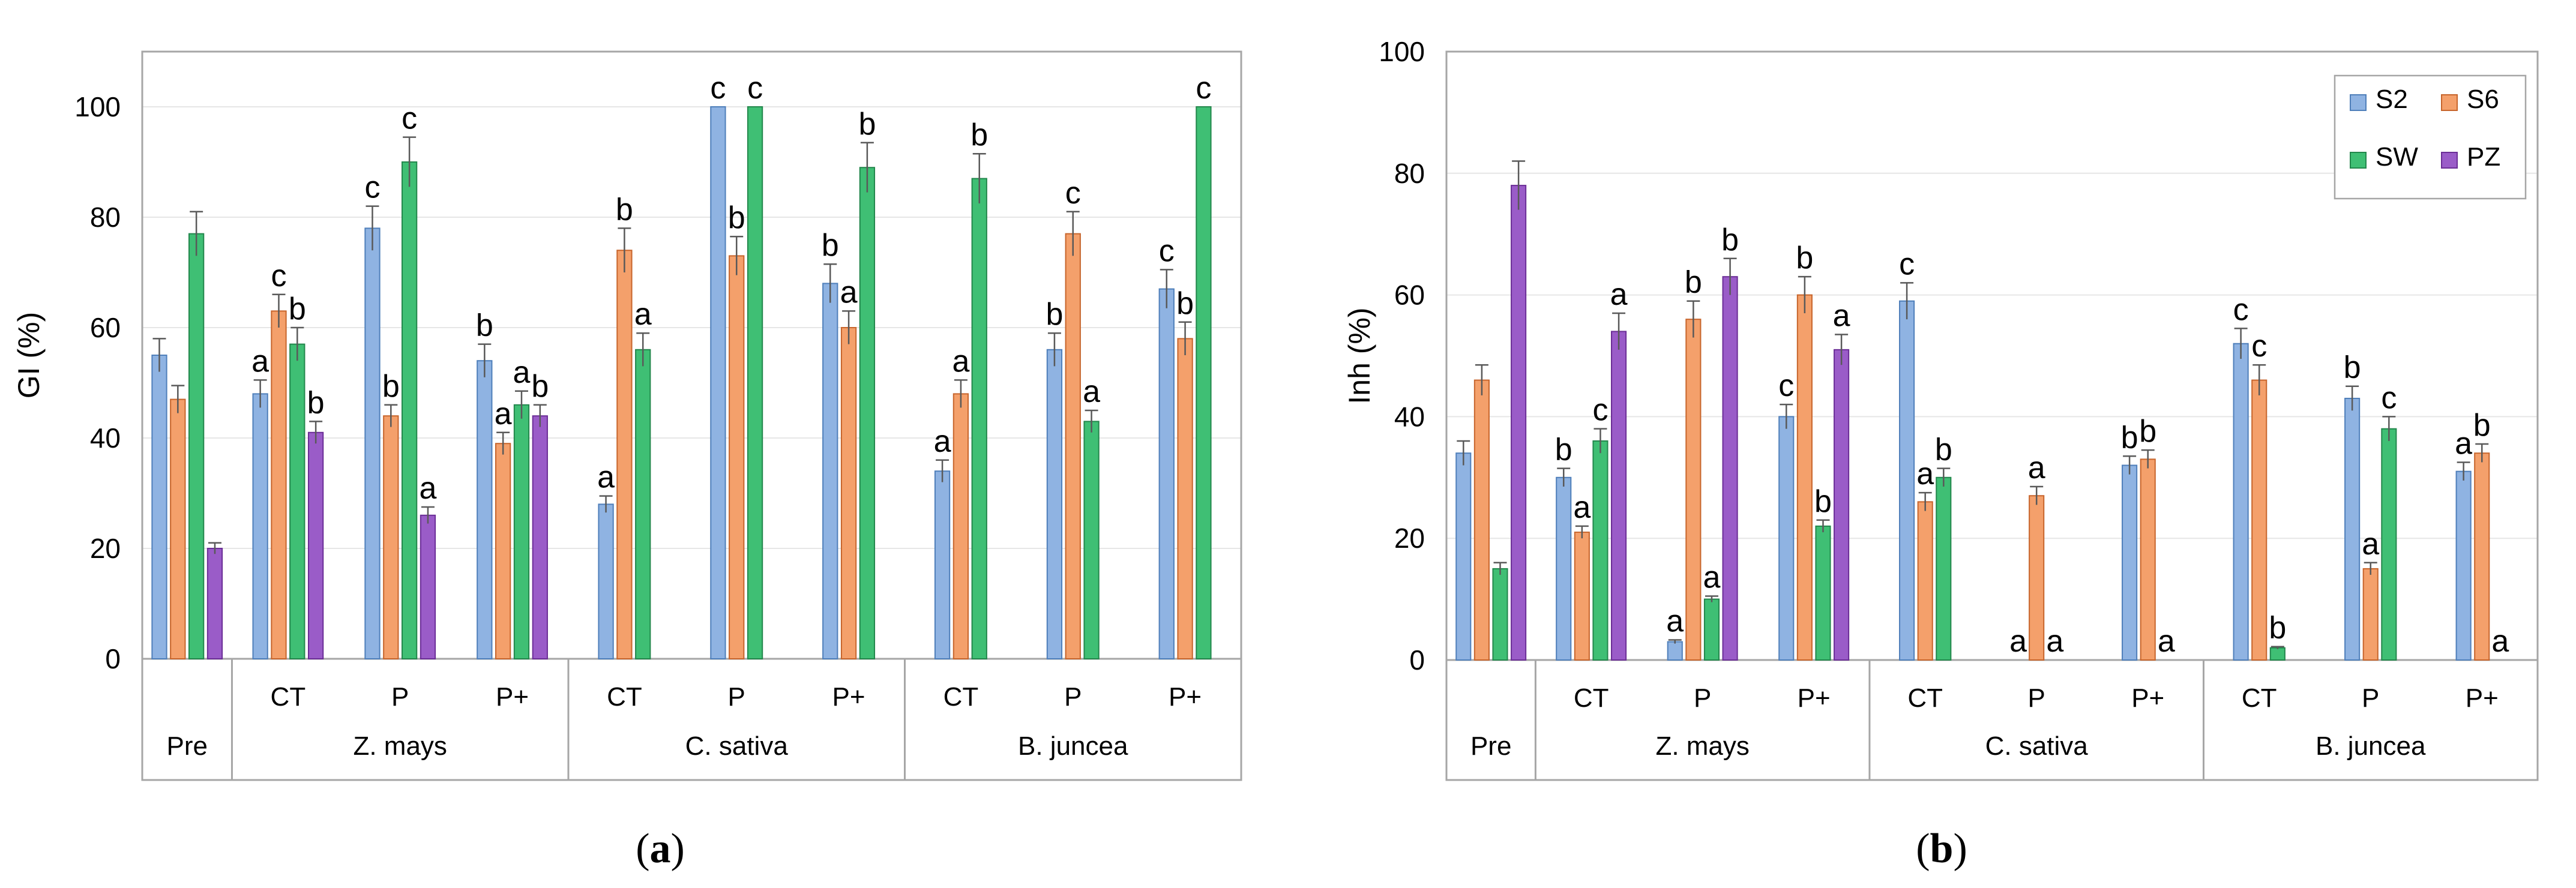 The width and height of the screenshot is (2576, 888). I want to click on panel-caption-letter: b, so click(1942, 849).